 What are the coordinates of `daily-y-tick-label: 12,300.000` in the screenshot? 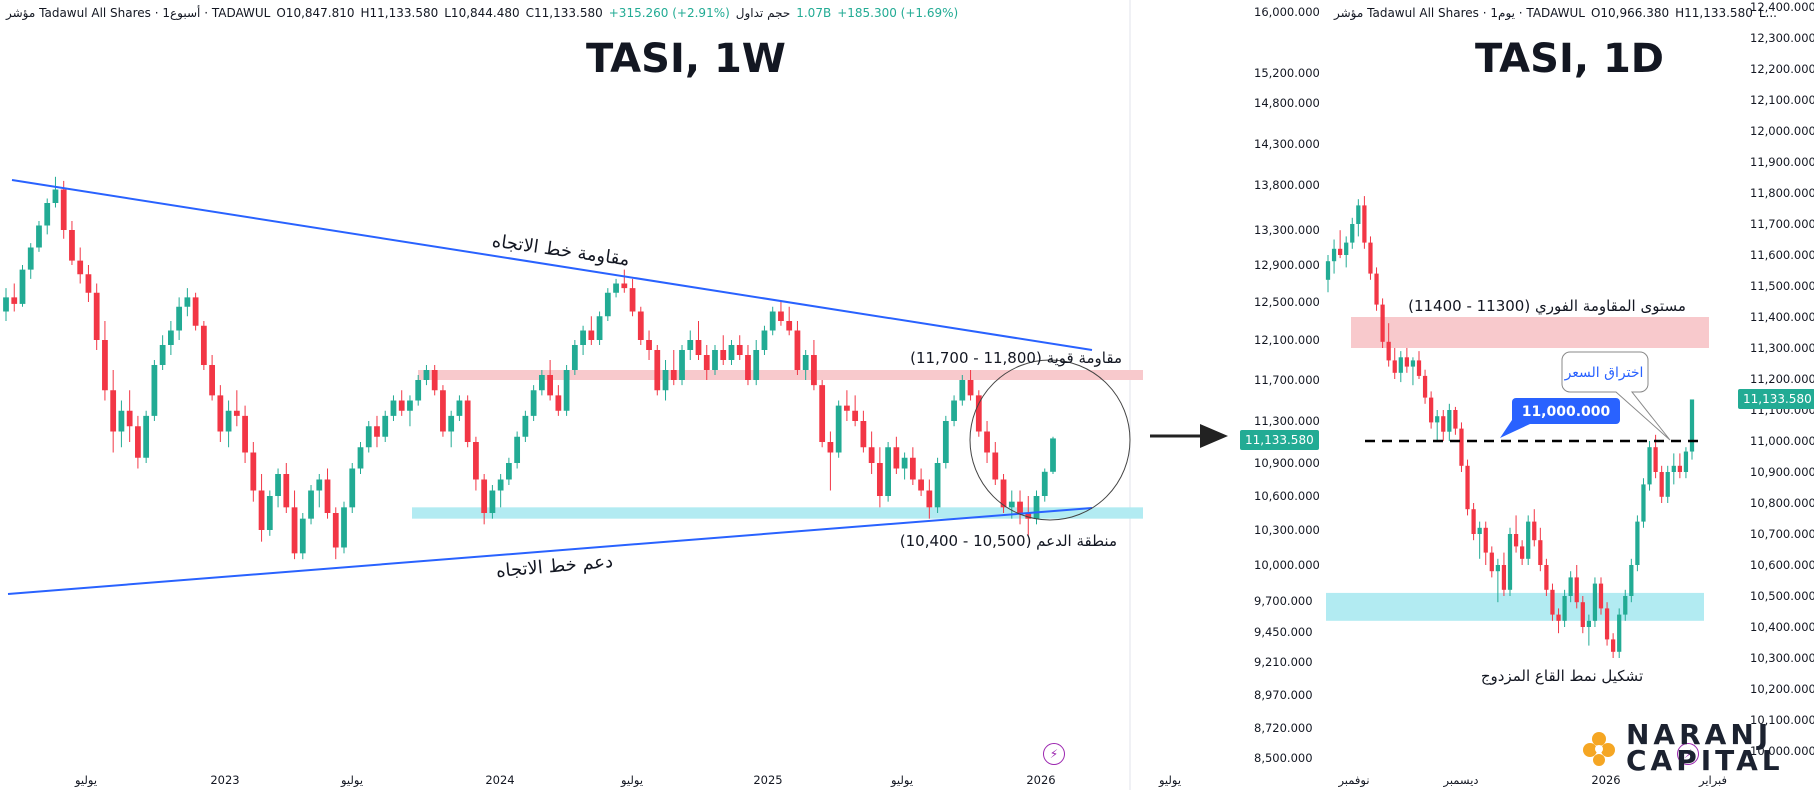 It's located at (1782, 38).